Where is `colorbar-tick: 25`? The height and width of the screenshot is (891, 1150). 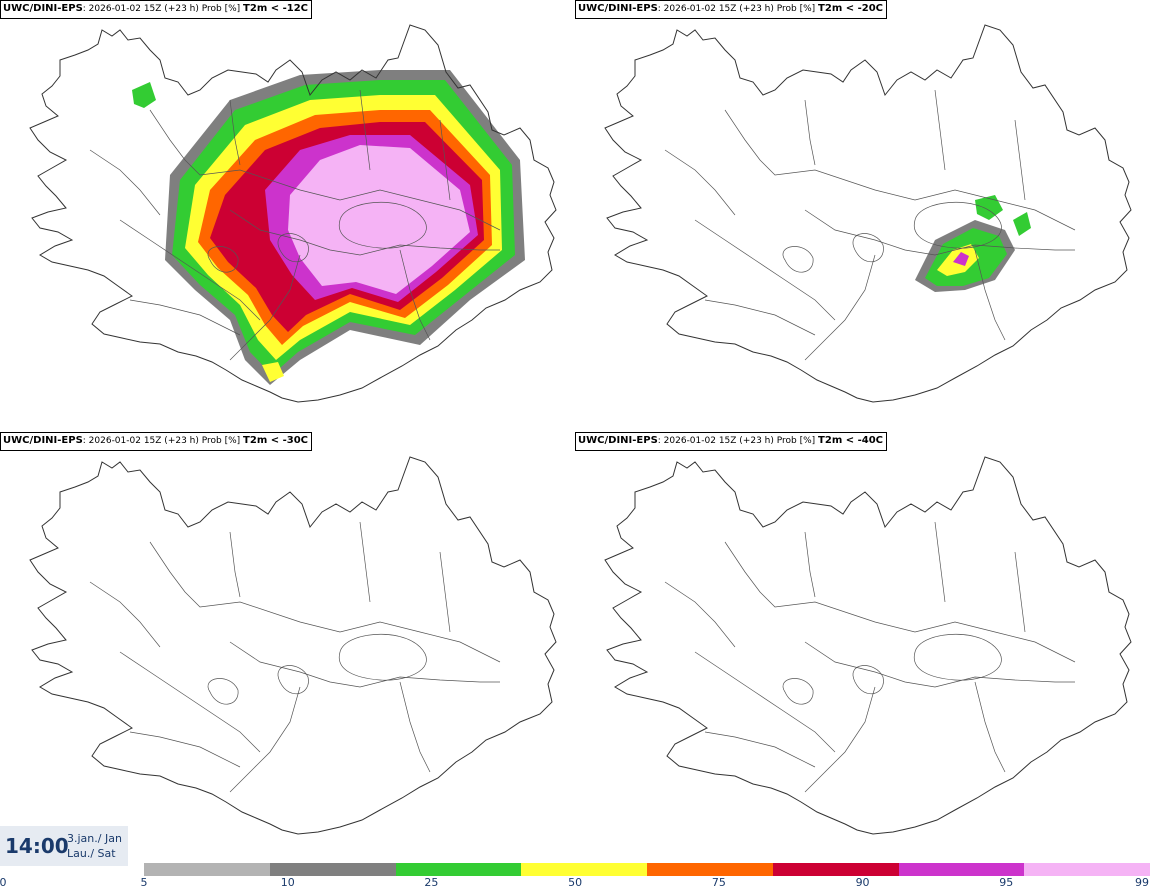
colorbar-tick: 25 is located at coordinates (431, 882).